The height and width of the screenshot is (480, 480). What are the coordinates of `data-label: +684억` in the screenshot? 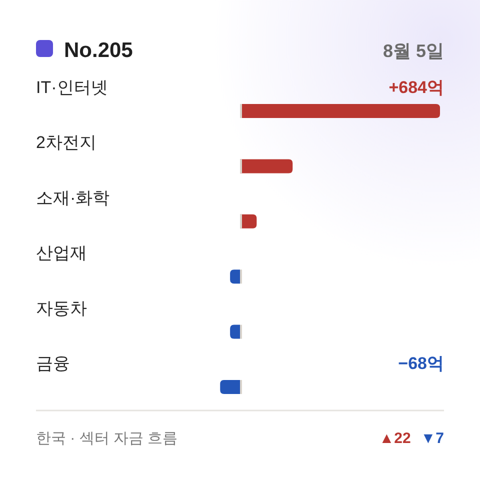 It's located at (416, 87).